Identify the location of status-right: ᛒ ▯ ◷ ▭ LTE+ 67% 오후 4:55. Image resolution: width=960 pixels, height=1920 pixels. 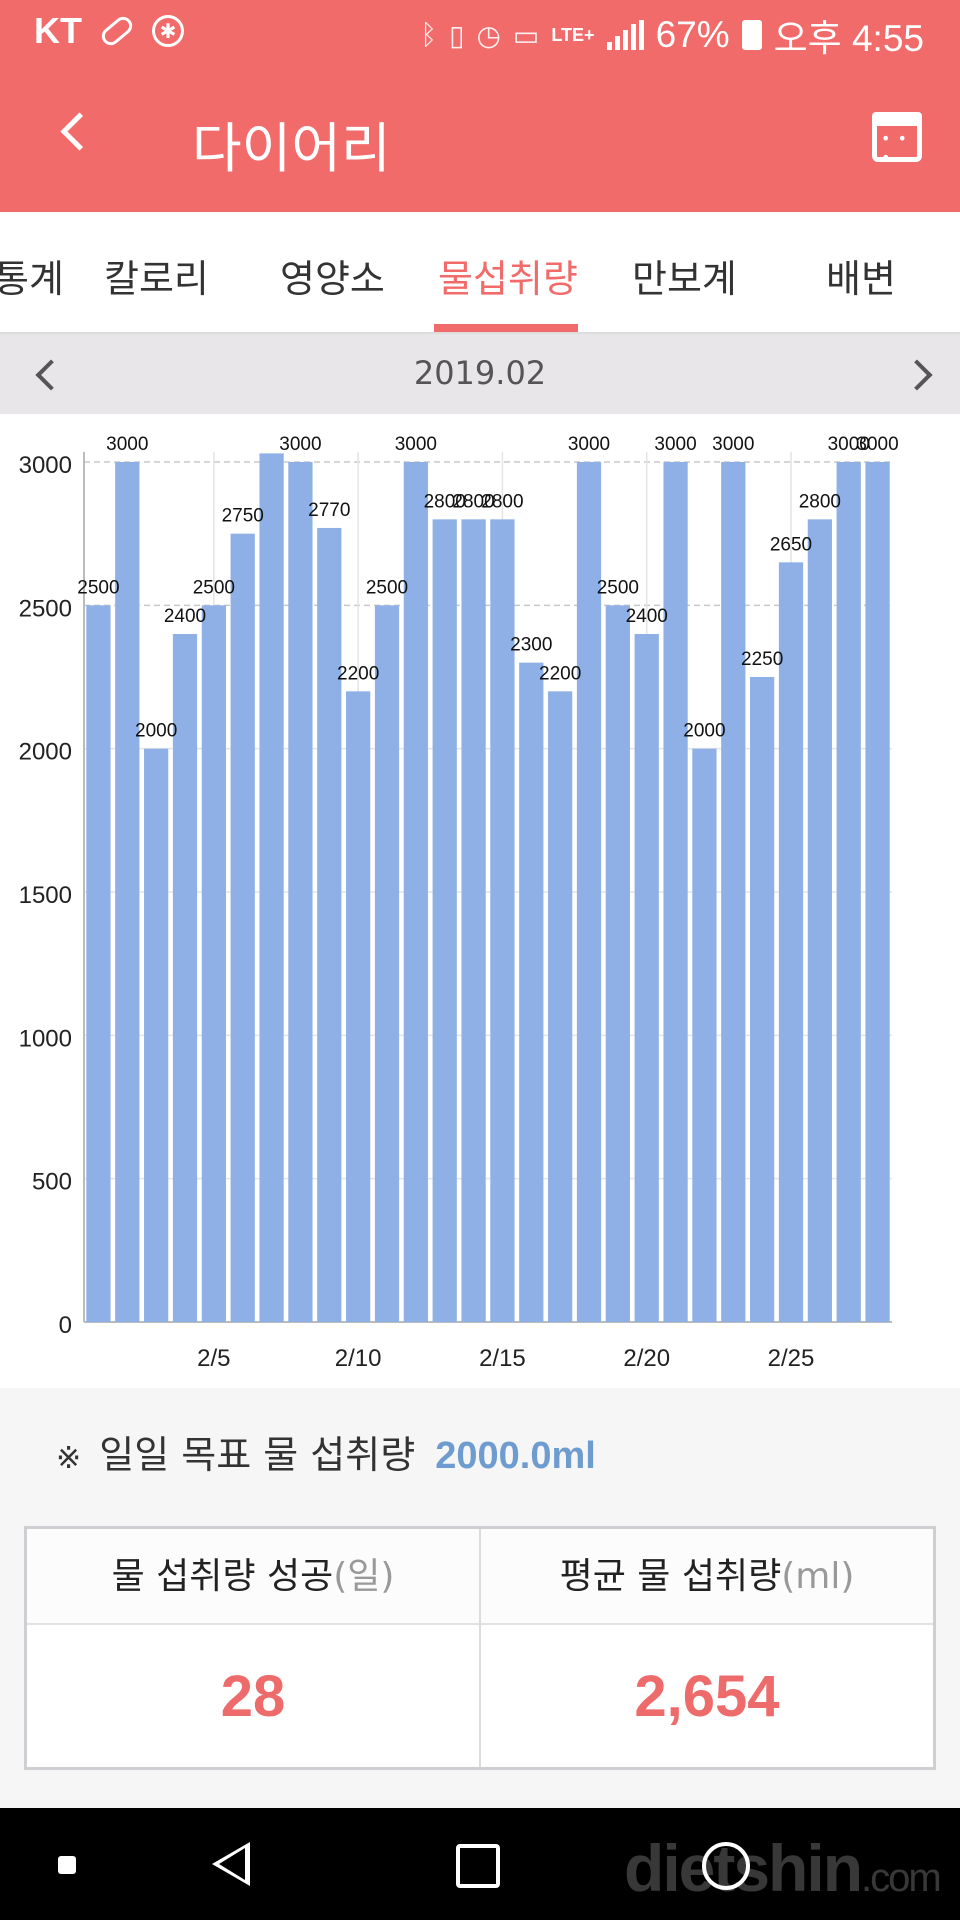
(672, 35).